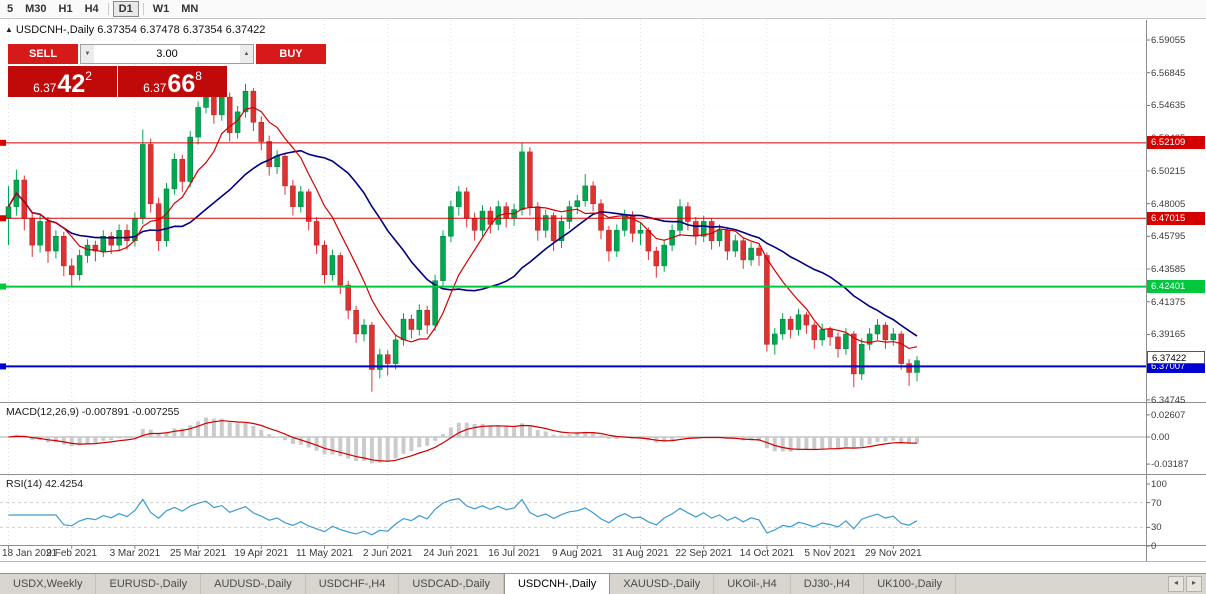 This screenshot has width=1206, height=594. Describe the element at coordinates (93, 412) in the screenshot. I see `macd-label: MACD(12,26,9) -0.007891 -0.007255` at that location.